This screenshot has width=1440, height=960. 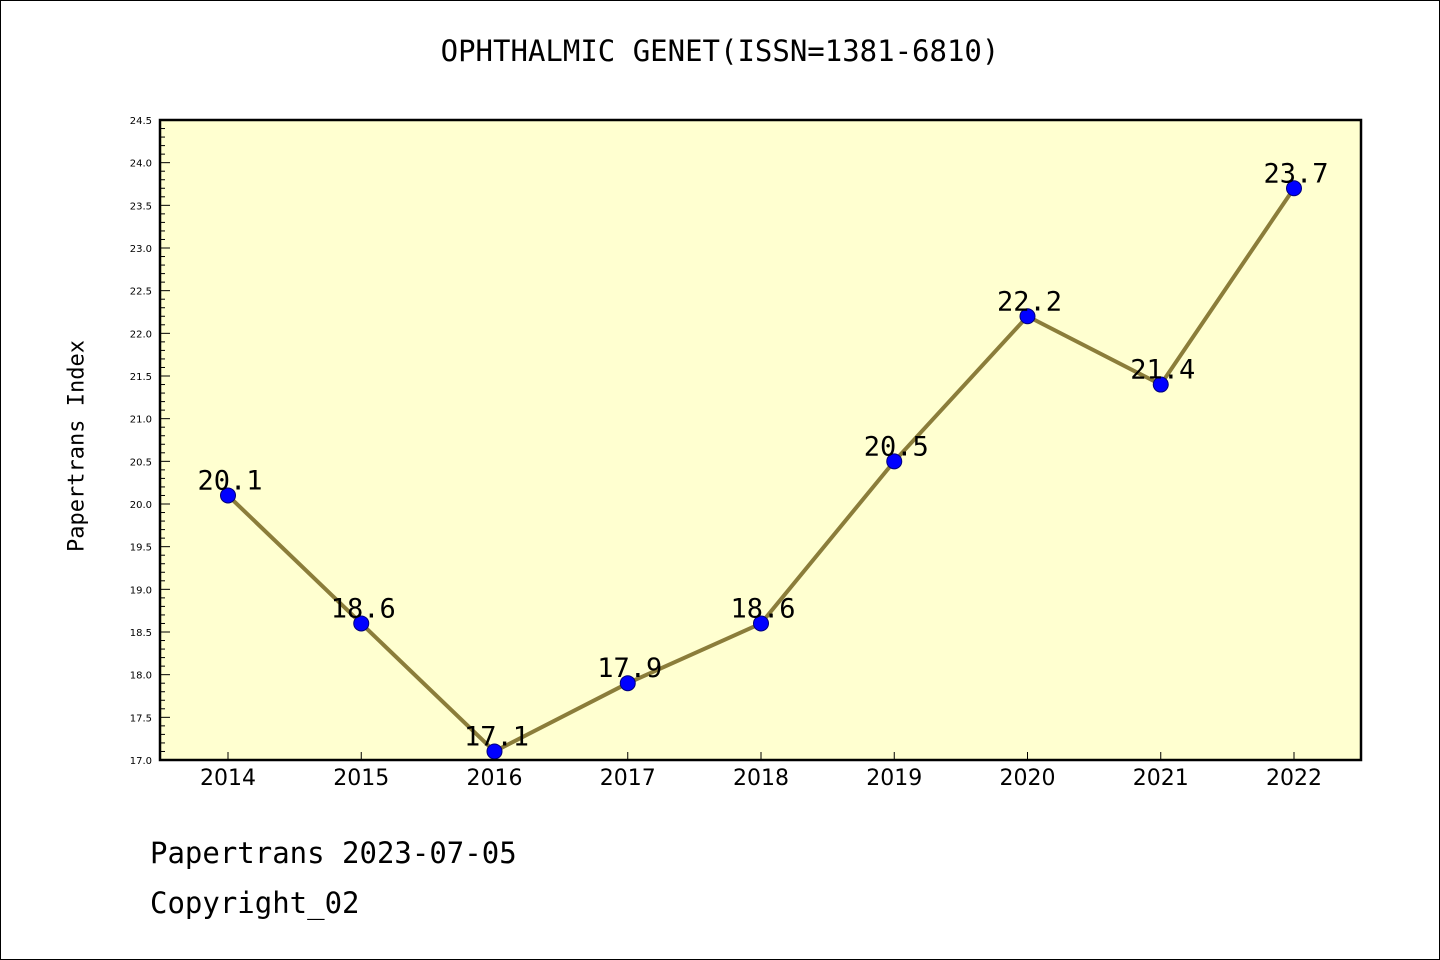 What do you see at coordinates (141, 761) in the screenshot?
I see `y-tick-label: 17.0` at bounding box center [141, 761].